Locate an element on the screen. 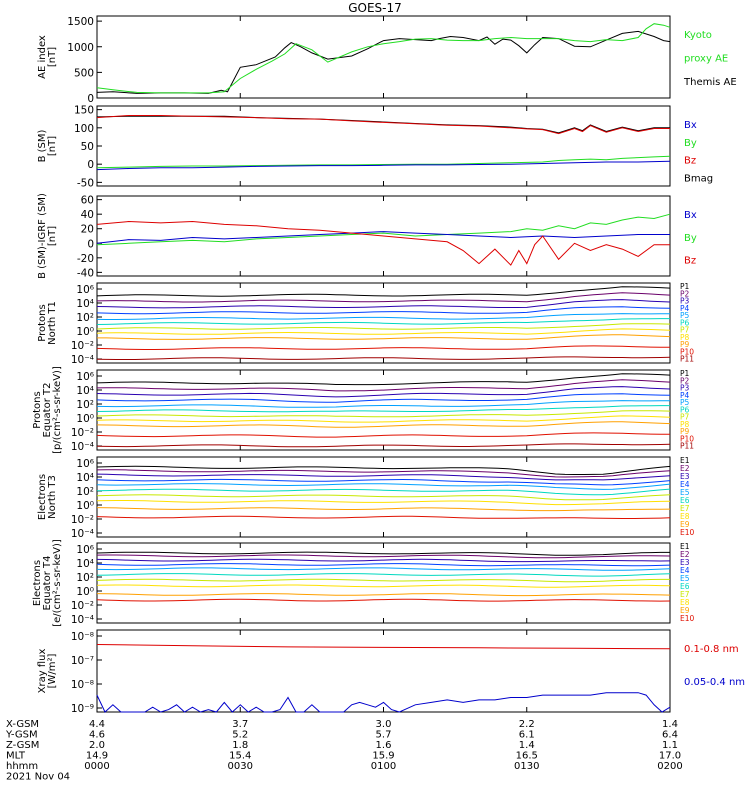 Image resolution: width=750 pixels, height=800 pixels. panel-4-legend-item: P9 is located at coordinates (685, 344).